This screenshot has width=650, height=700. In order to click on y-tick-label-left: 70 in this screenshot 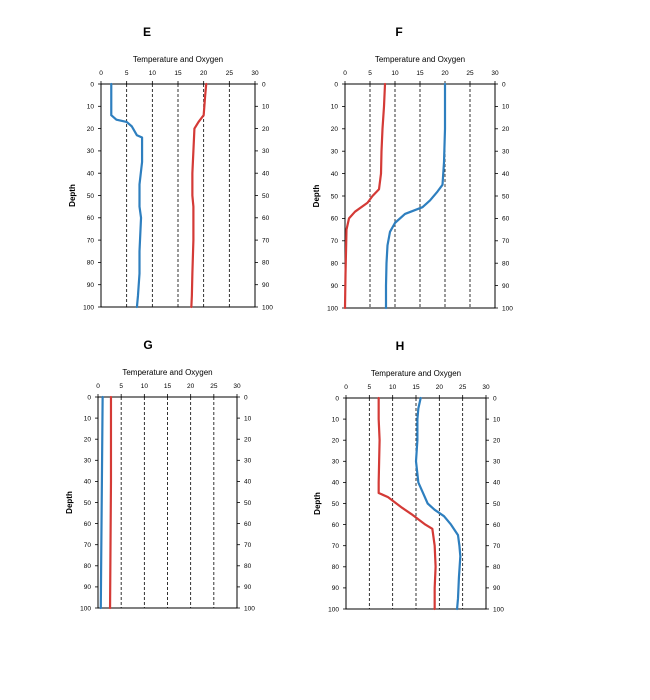, I will do `click(91, 240)`.